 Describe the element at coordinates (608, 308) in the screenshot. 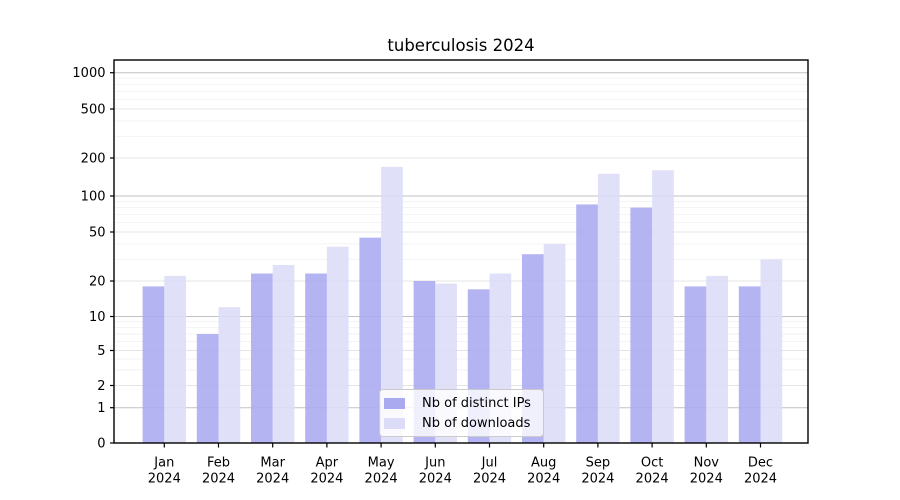

I see `bar-nb-of-downloads-sep` at that location.